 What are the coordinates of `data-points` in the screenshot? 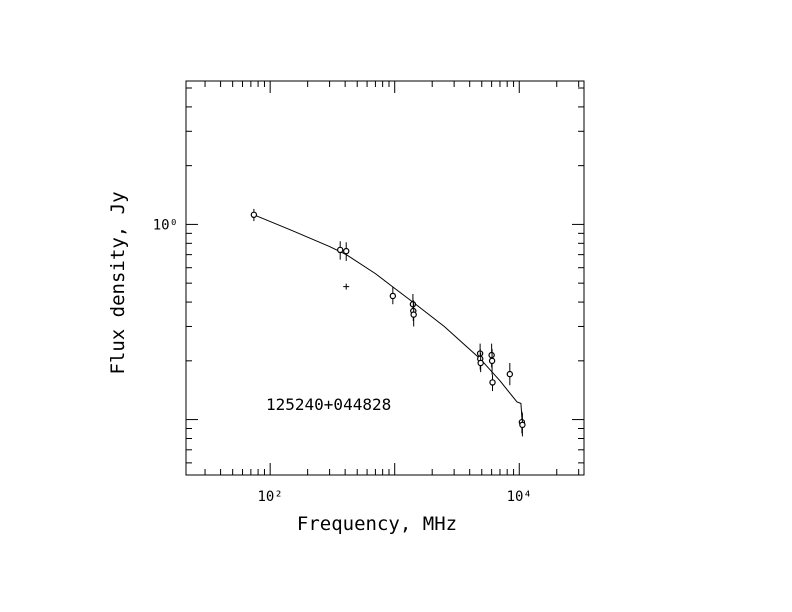 It's located at (388, 322).